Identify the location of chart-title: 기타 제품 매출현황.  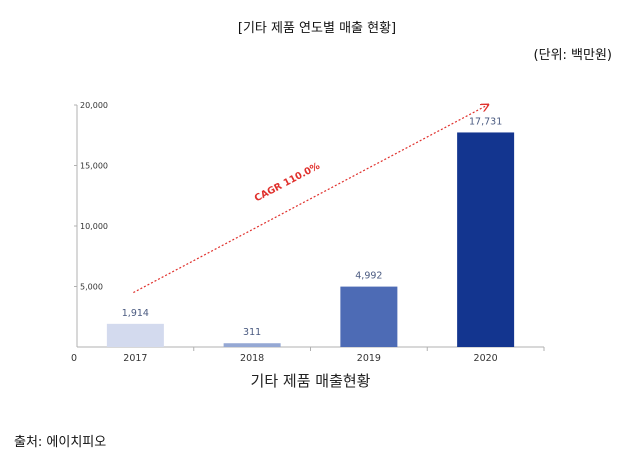
(311, 381).